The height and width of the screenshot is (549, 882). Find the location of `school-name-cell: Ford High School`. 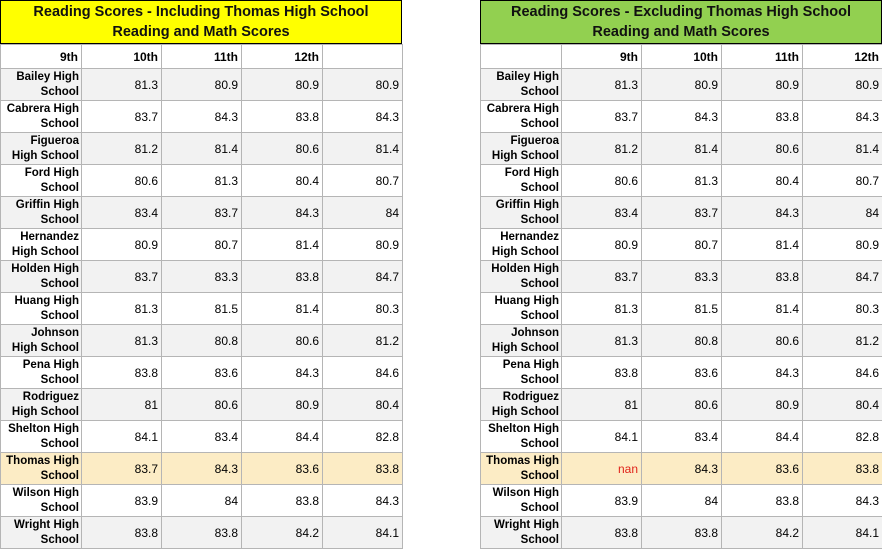

school-name-cell: Ford High School is located at coordinates (41, 180).